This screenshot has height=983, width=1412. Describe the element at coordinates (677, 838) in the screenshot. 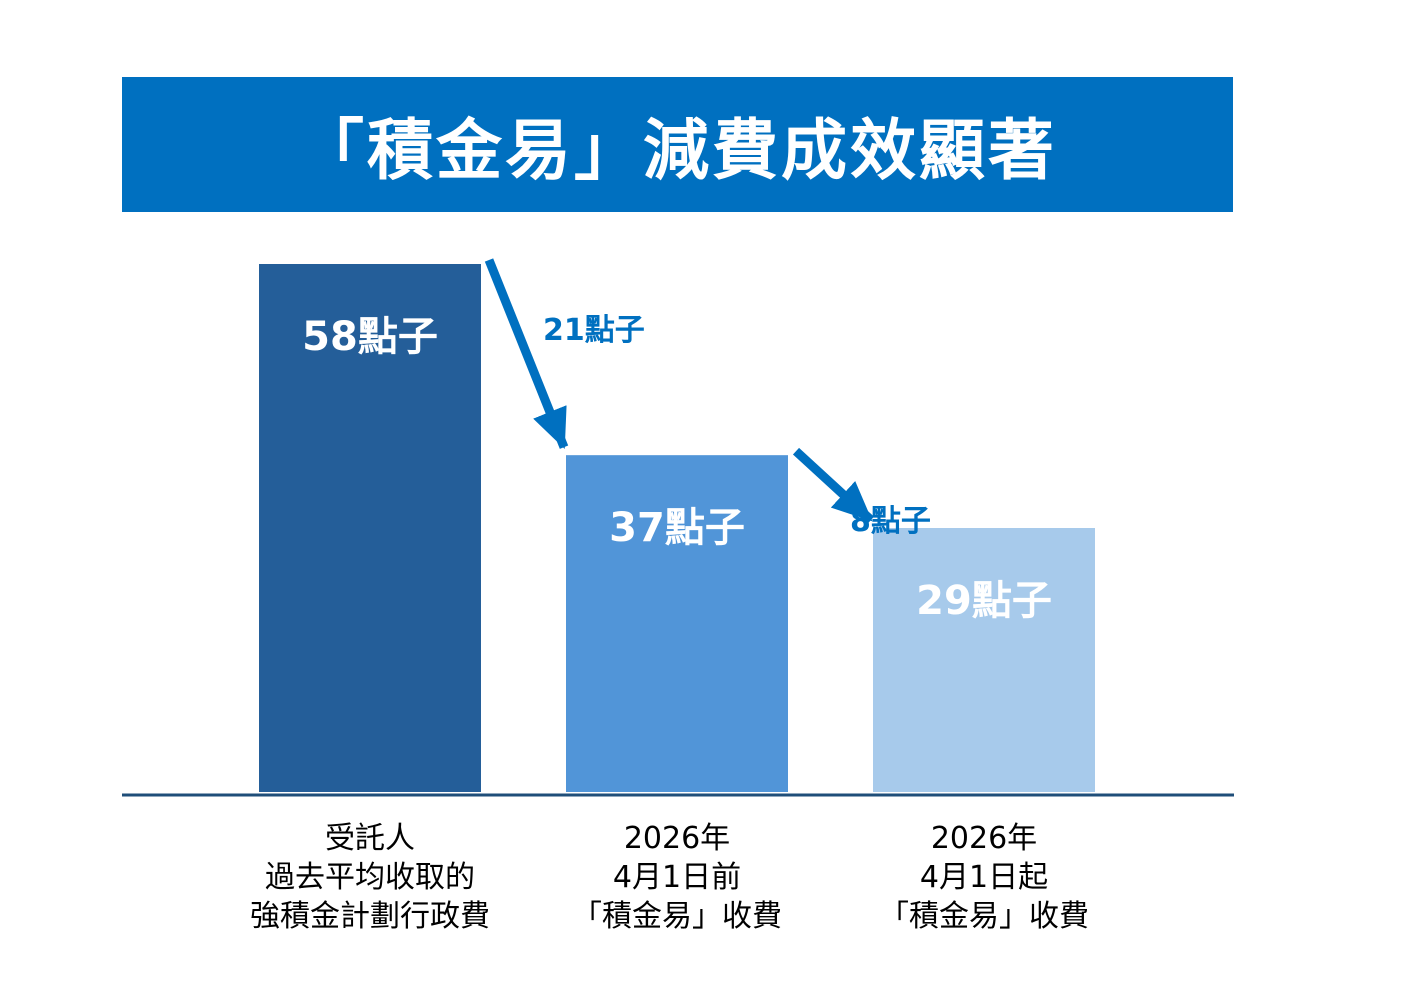

I see `category-label-2-line-1: 2026年` at that location.